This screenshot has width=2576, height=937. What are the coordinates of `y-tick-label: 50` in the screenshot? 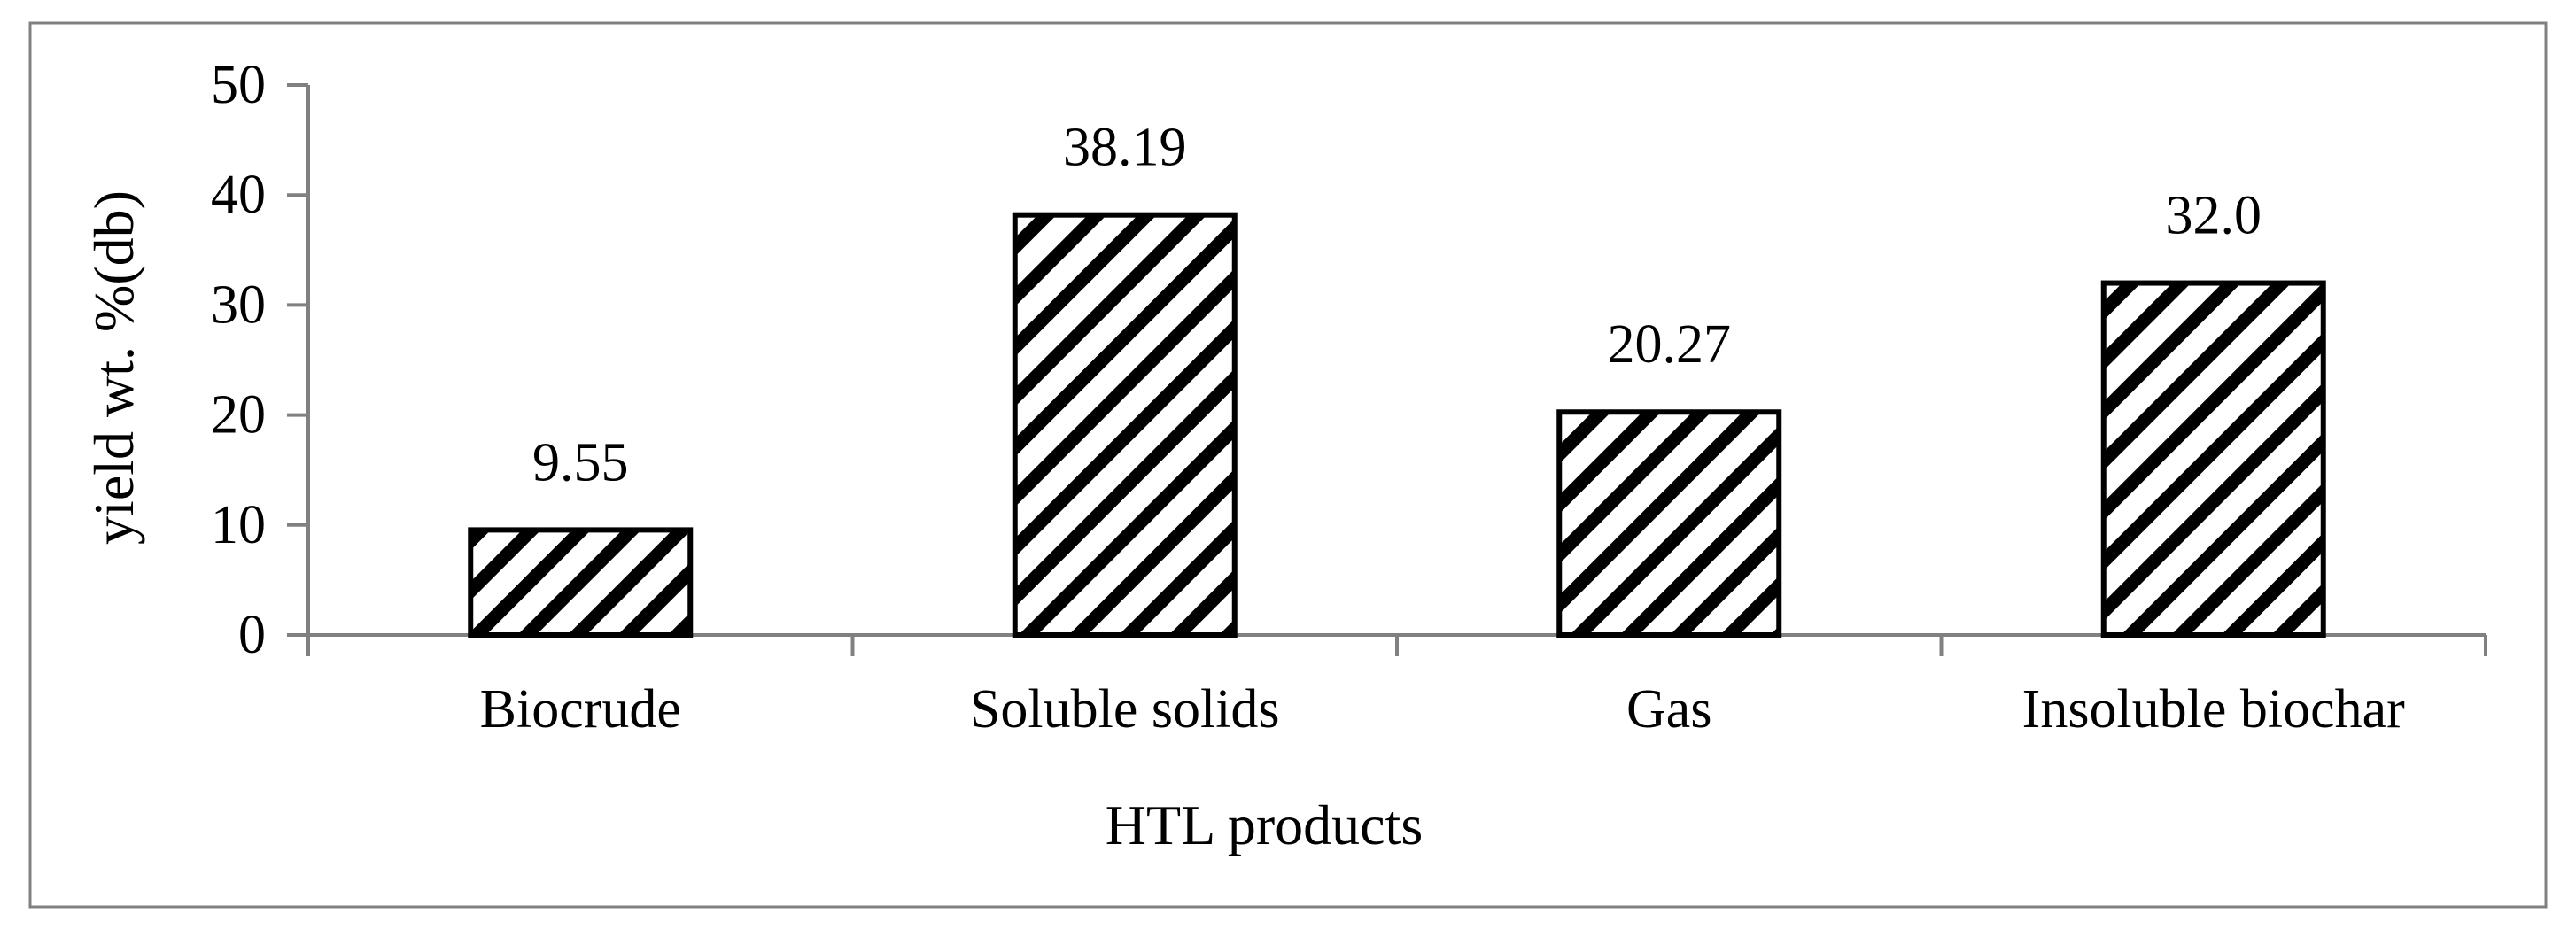 It's located at (238, 85).